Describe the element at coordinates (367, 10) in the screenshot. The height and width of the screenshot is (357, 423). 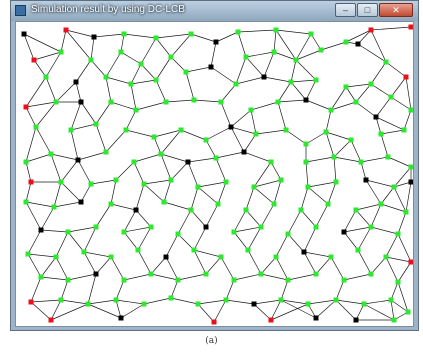
I see `maximize-button: □` at that location.